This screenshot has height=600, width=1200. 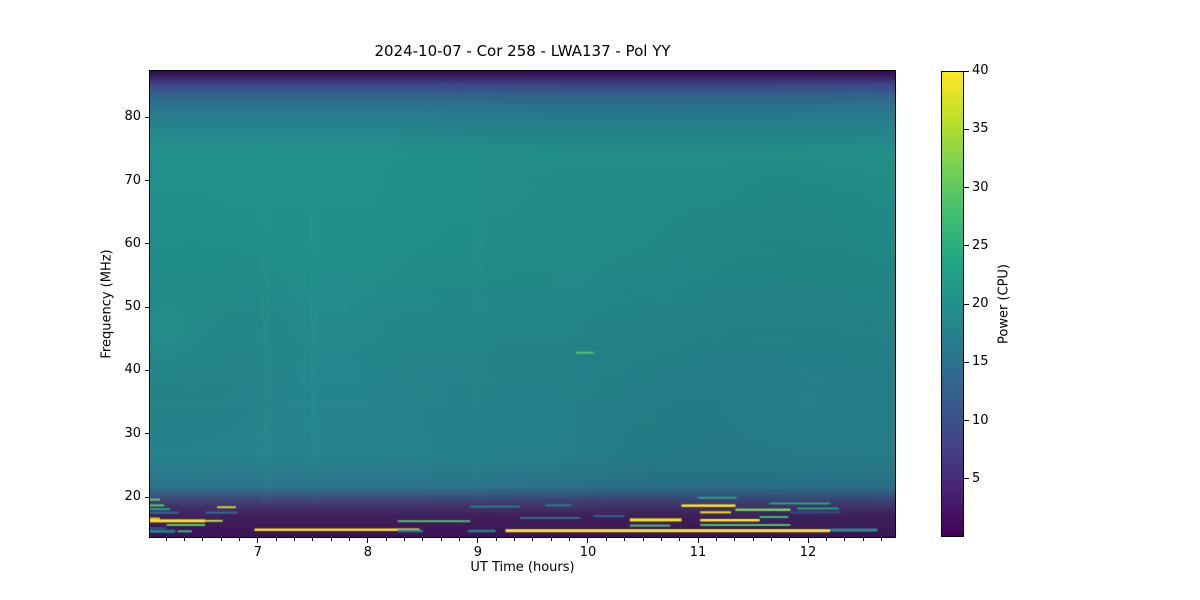 What do you see at coordinates (132, 117) in the screenshot?
I see `y-tick-label: 80` at bounding box center [132, 117].